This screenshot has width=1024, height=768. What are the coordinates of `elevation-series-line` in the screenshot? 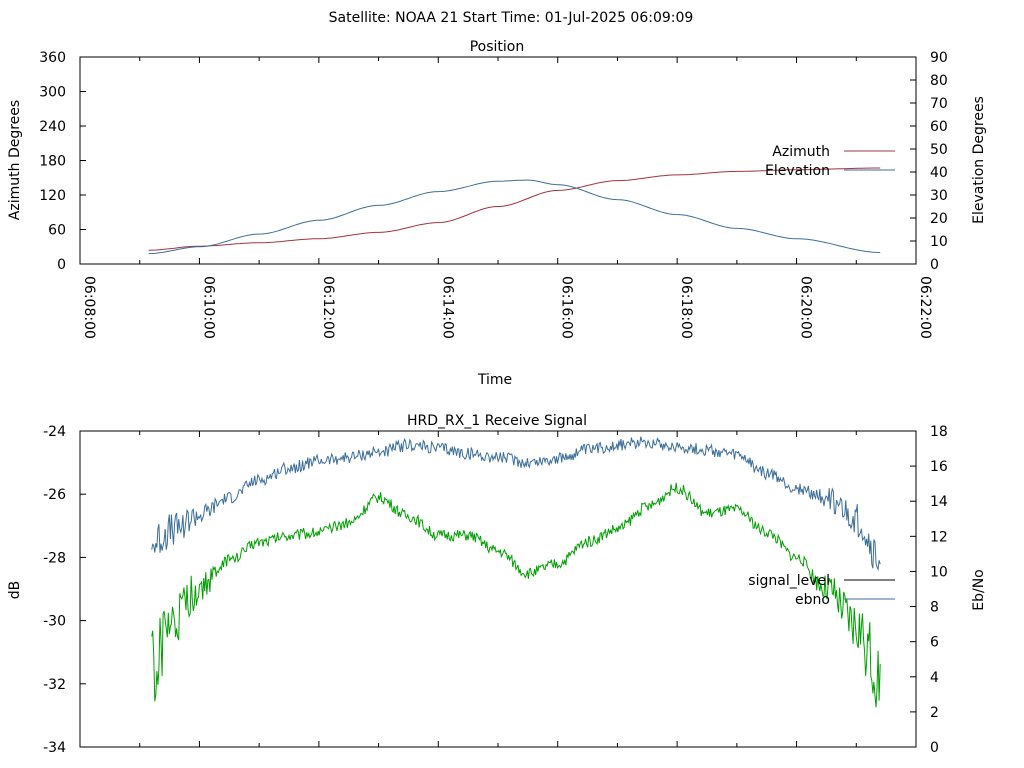 It's located at (514, 217).